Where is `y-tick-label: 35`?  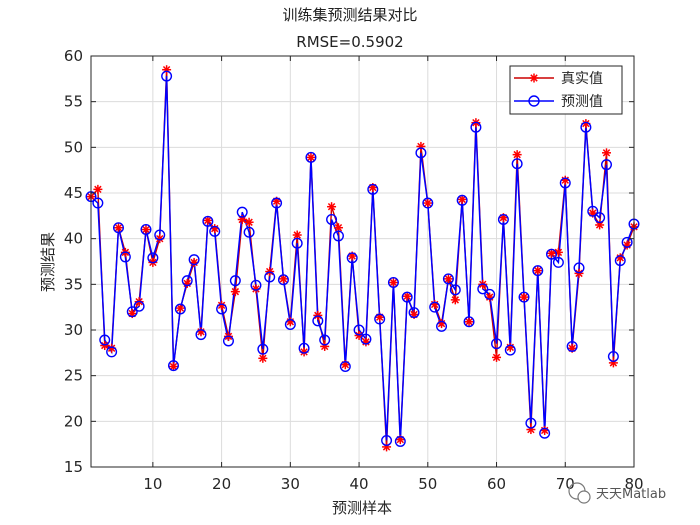
y-tick-label: 35 is located at coordinates (73, 284).